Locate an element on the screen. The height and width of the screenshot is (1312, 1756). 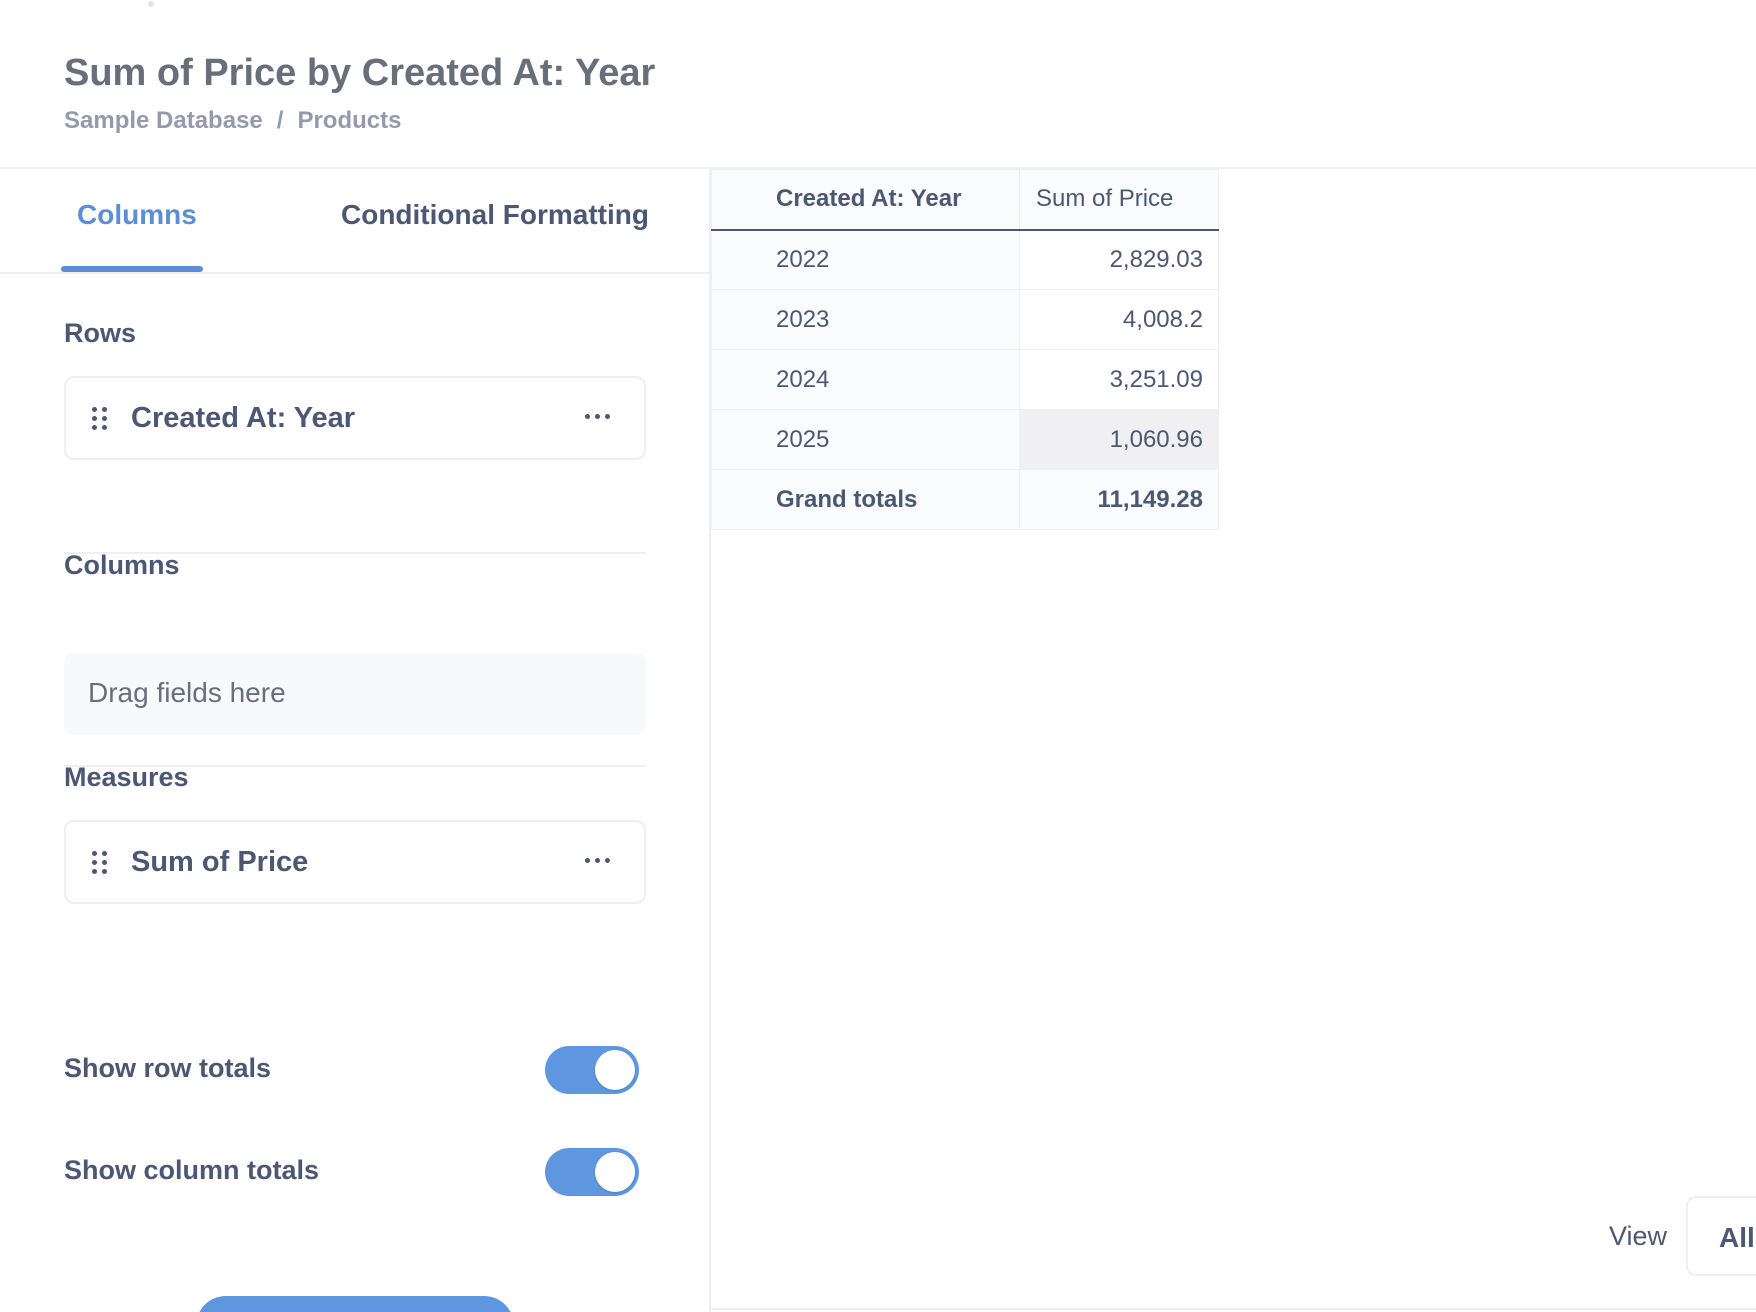
rows-field-card: Created At: Year is located at coordinates (355, 418).